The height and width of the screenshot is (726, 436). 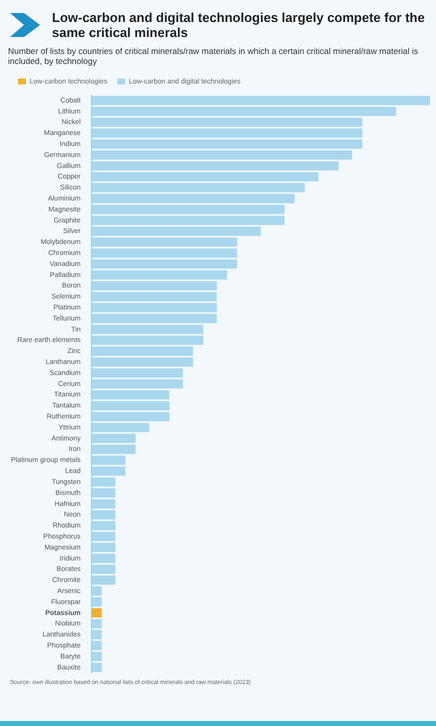 What do you see at coordinates (239, 25) in the screenshot?
I see `chart-title: Low-carbon and digital technologies largely compete for the same critical minerals` at bounding box center [239, 25].